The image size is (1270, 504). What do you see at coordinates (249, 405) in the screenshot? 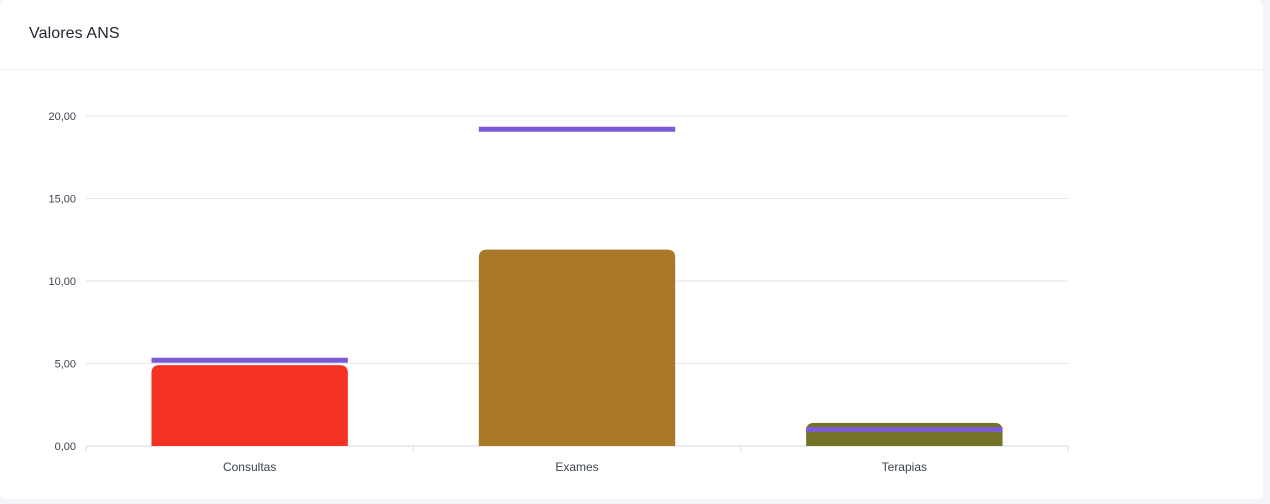
I see `bar-consultas` at bounding box center [249, 405].